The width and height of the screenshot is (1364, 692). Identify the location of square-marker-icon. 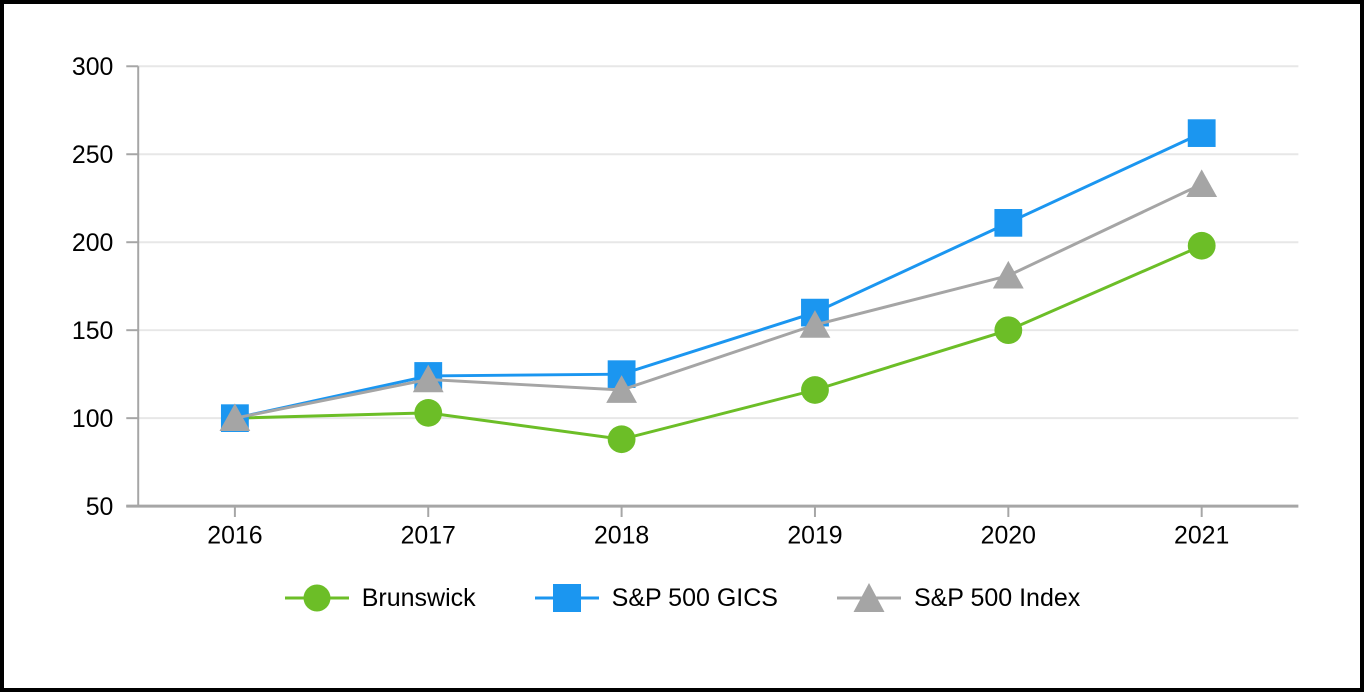
(566, 598).